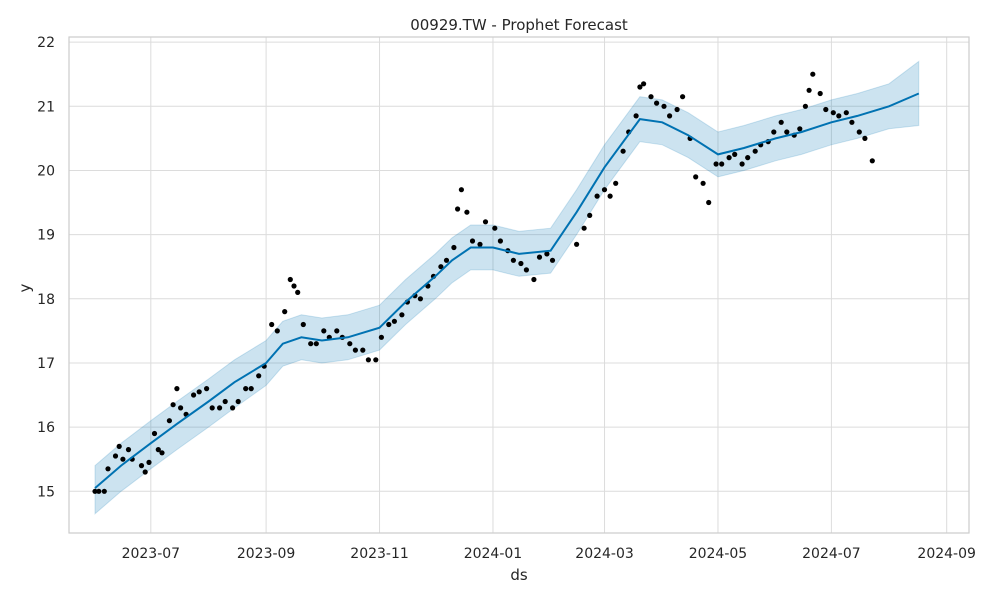  What do you see at coordinates (718, 554) in the screenshot?
I see `x-tick-label: 2024-05` at bounding box center [718, 554].